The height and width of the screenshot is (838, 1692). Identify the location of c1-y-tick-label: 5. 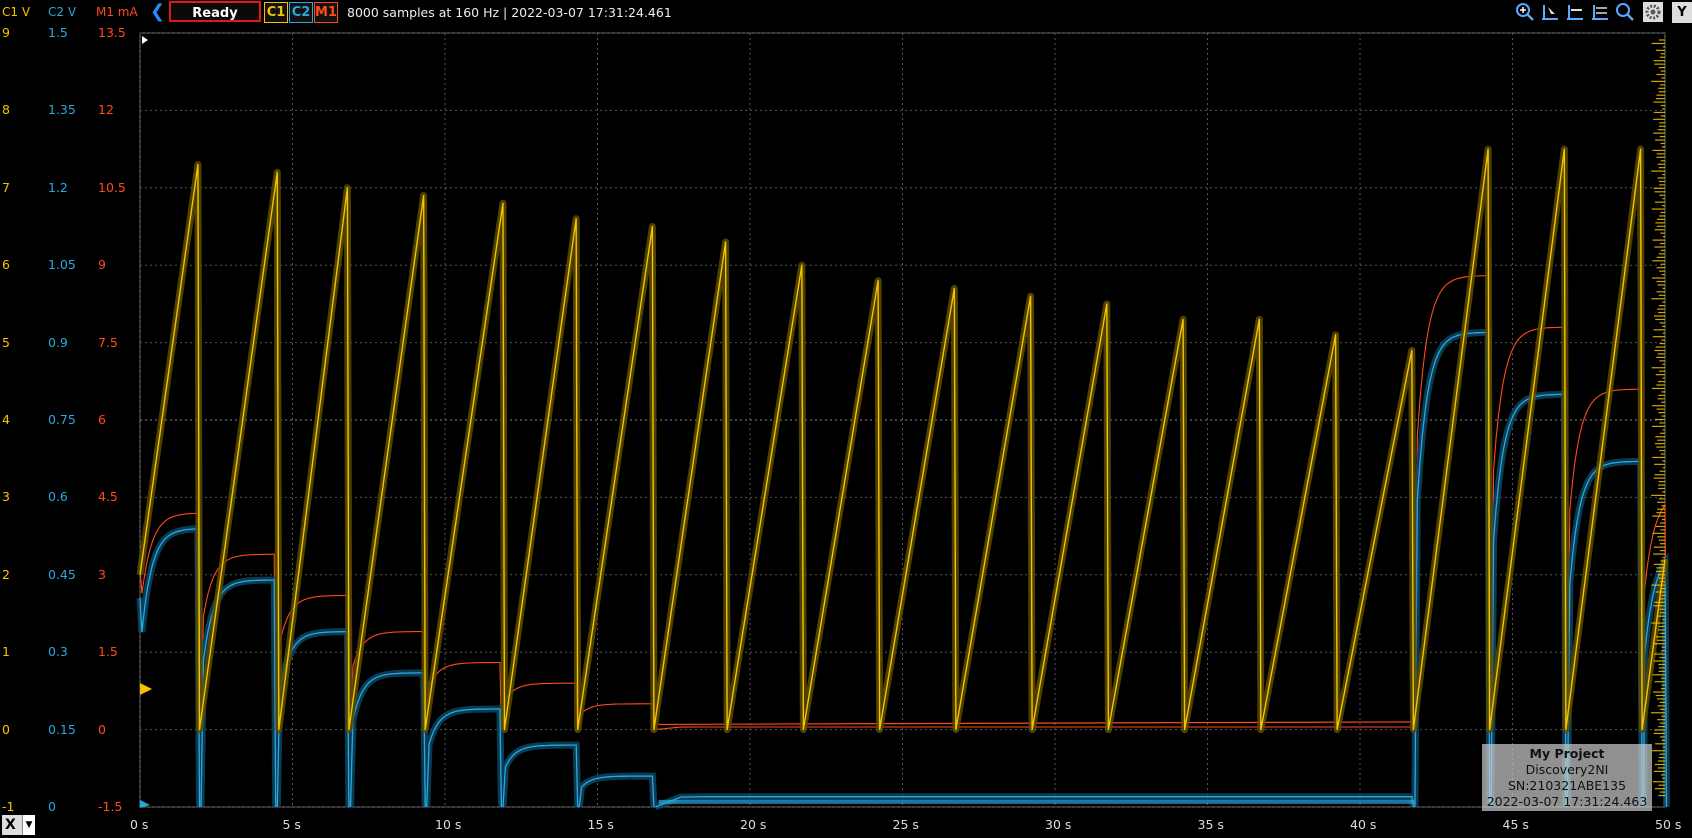
(6, 342).